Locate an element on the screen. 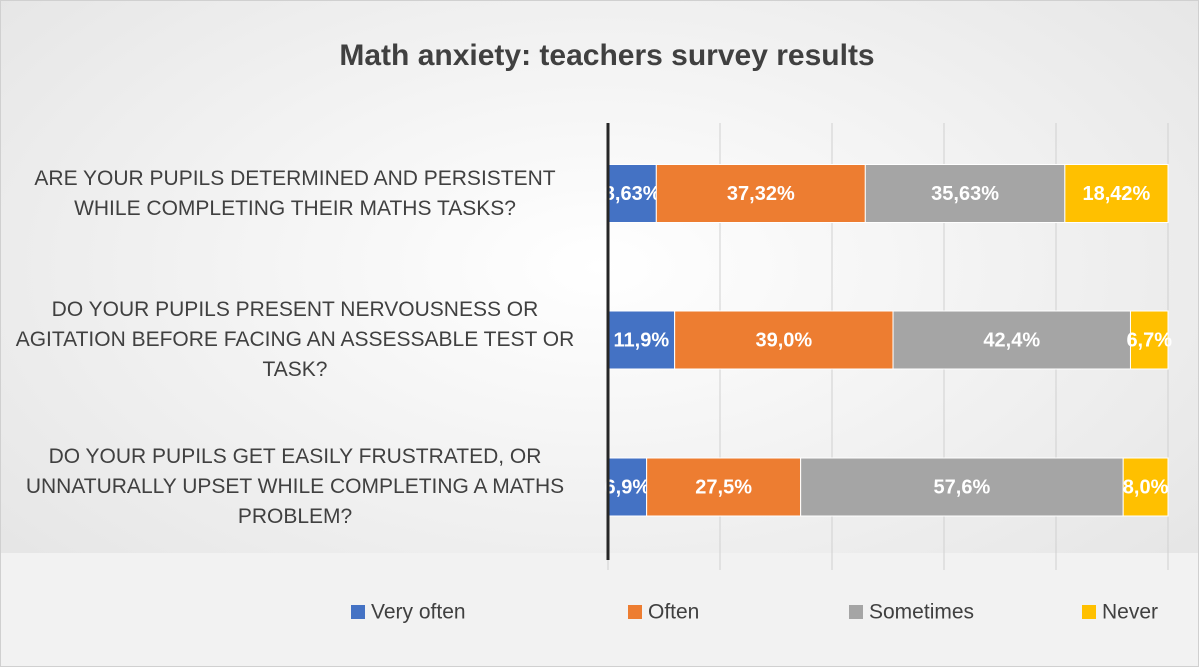 The height and width of the screenshot is (667, 1199). legend-label: Sometimes is located at coordinates (921, 612).